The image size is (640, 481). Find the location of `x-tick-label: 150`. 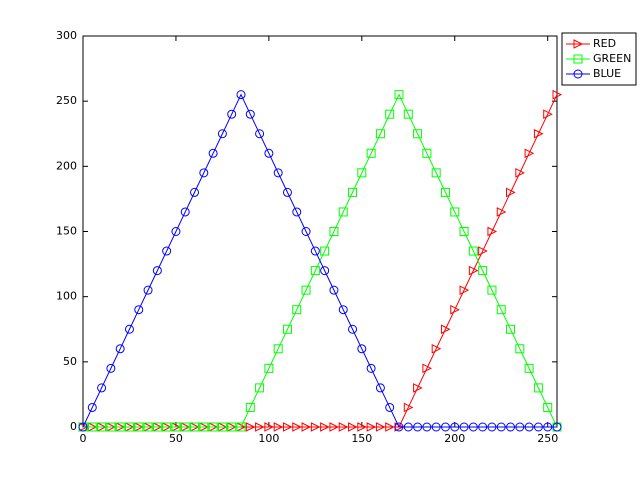

x-tick-label: 150 is located at coordinates (361, 438).